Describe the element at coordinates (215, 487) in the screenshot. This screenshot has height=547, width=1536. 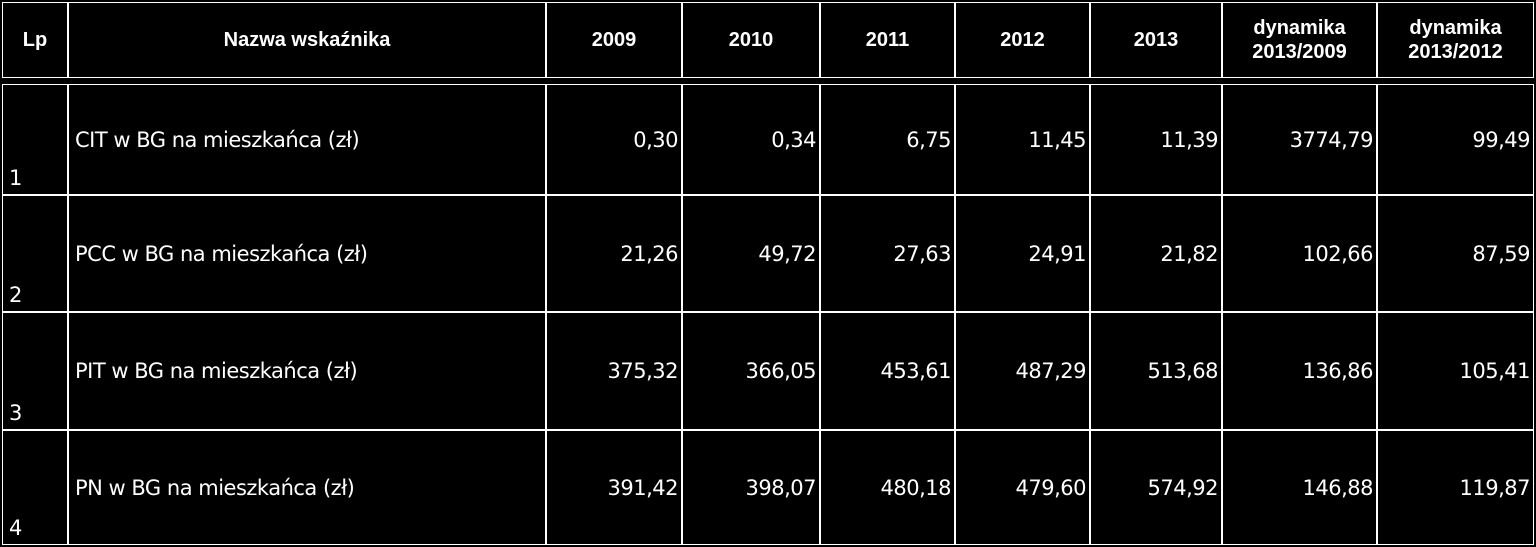
I see `table-cell-text: PN w BG na mieszkańca (zł)` at that location.